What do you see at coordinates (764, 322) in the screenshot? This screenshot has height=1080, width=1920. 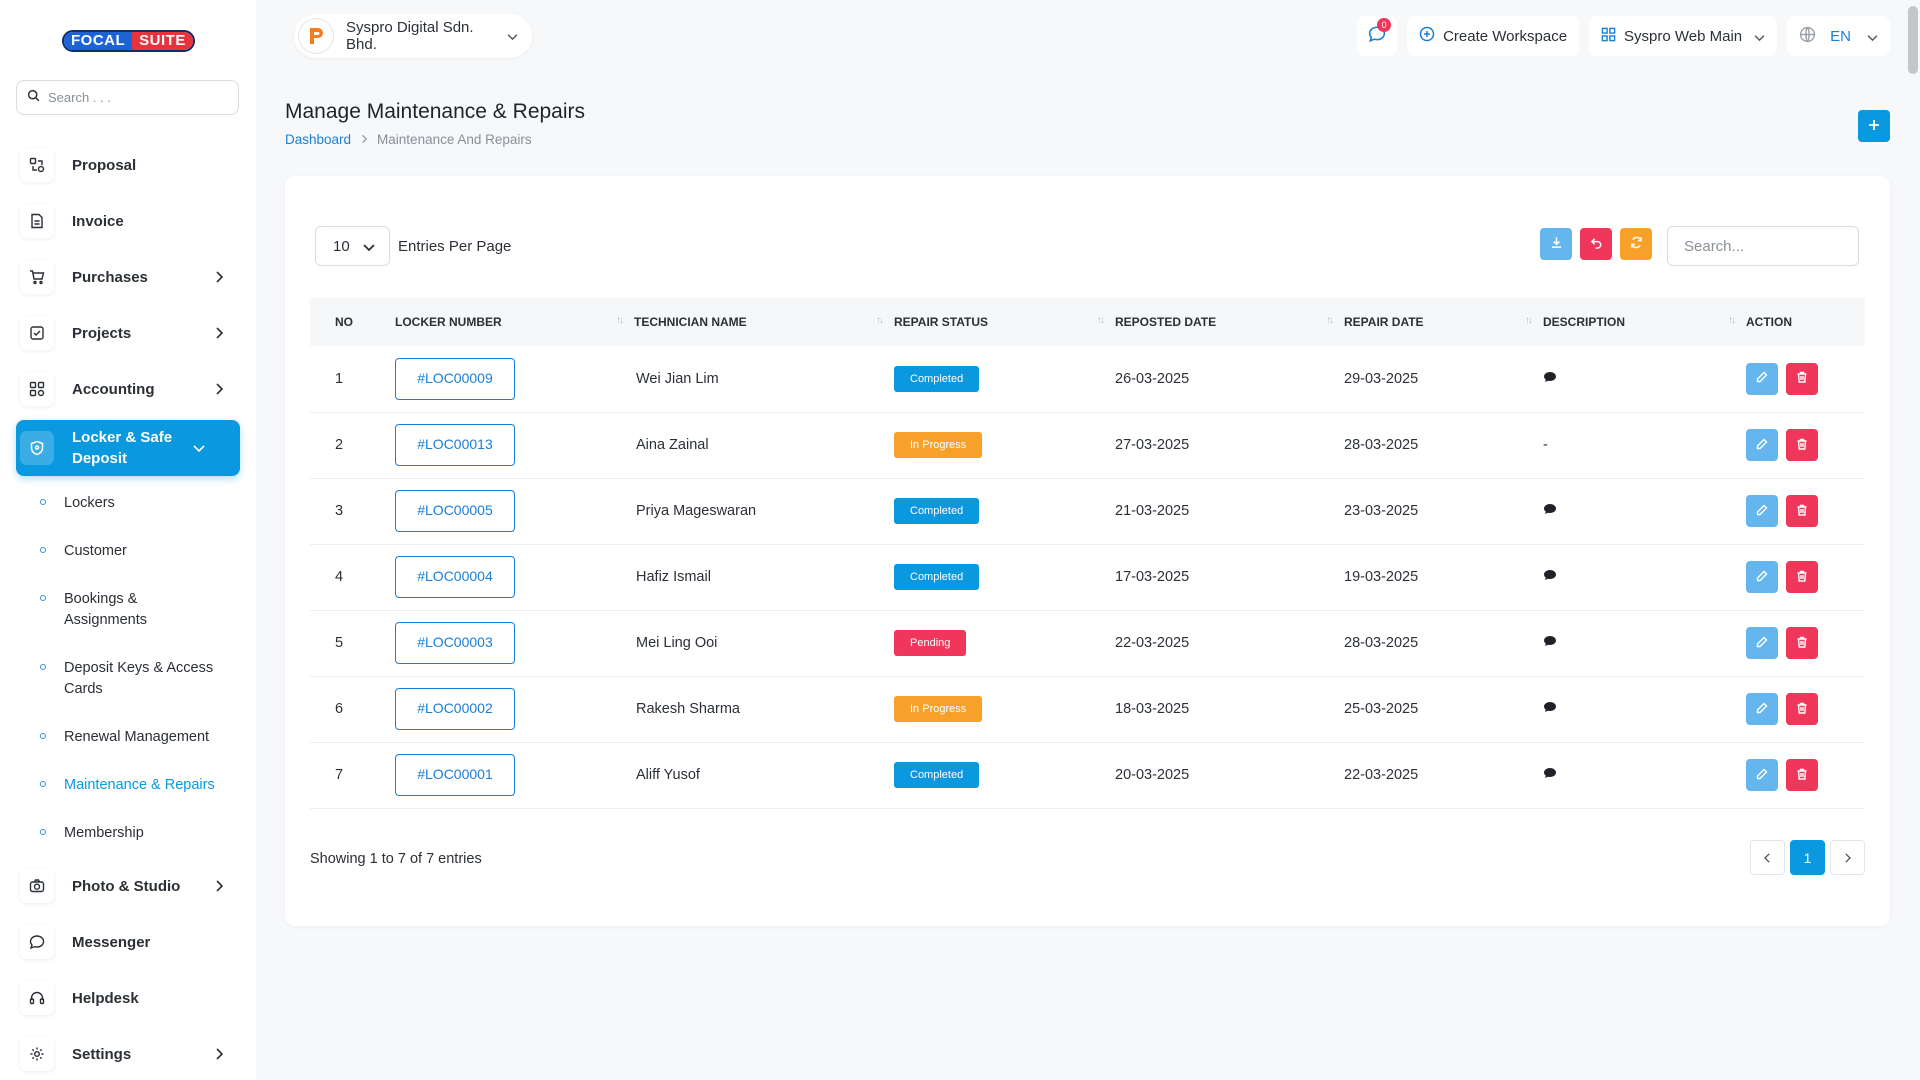 I see `column-header-technician-name: TECHNICIAN NAME ↑↓` at bounding box center [764, 322].